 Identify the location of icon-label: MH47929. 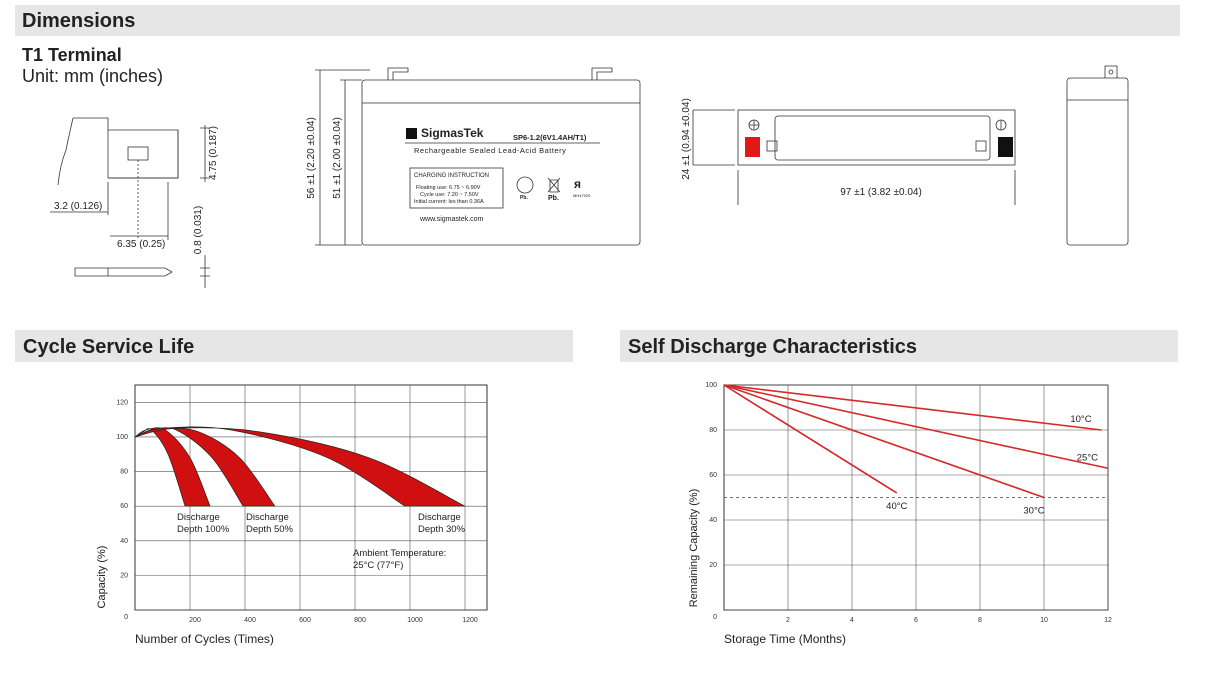
(582, 195).